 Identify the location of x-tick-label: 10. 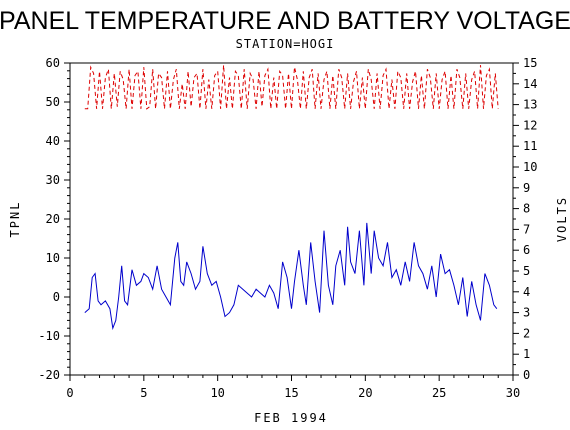
(217, 393).